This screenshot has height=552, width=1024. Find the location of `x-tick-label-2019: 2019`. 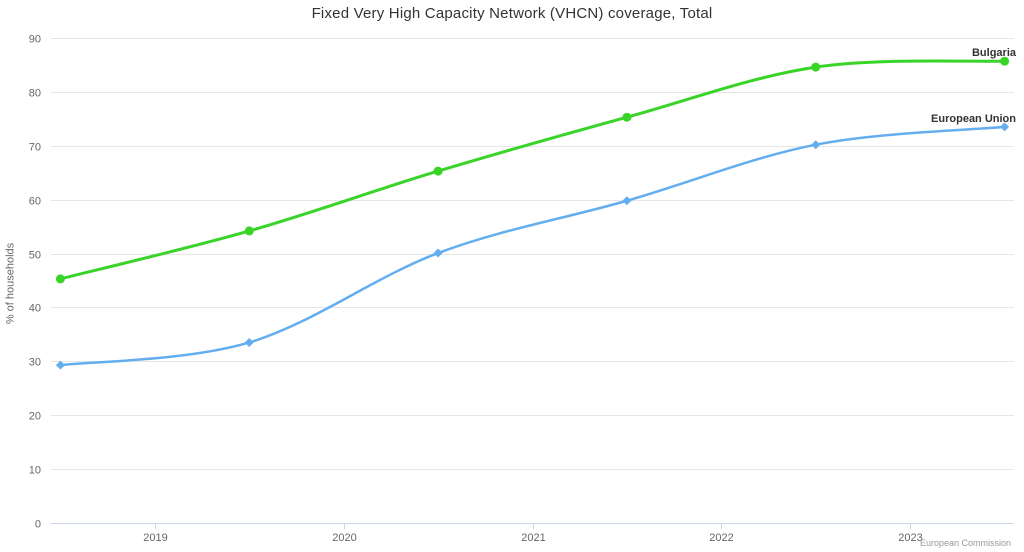

x-tick-label-2019: 2019 is located at coordinates (155, 538).